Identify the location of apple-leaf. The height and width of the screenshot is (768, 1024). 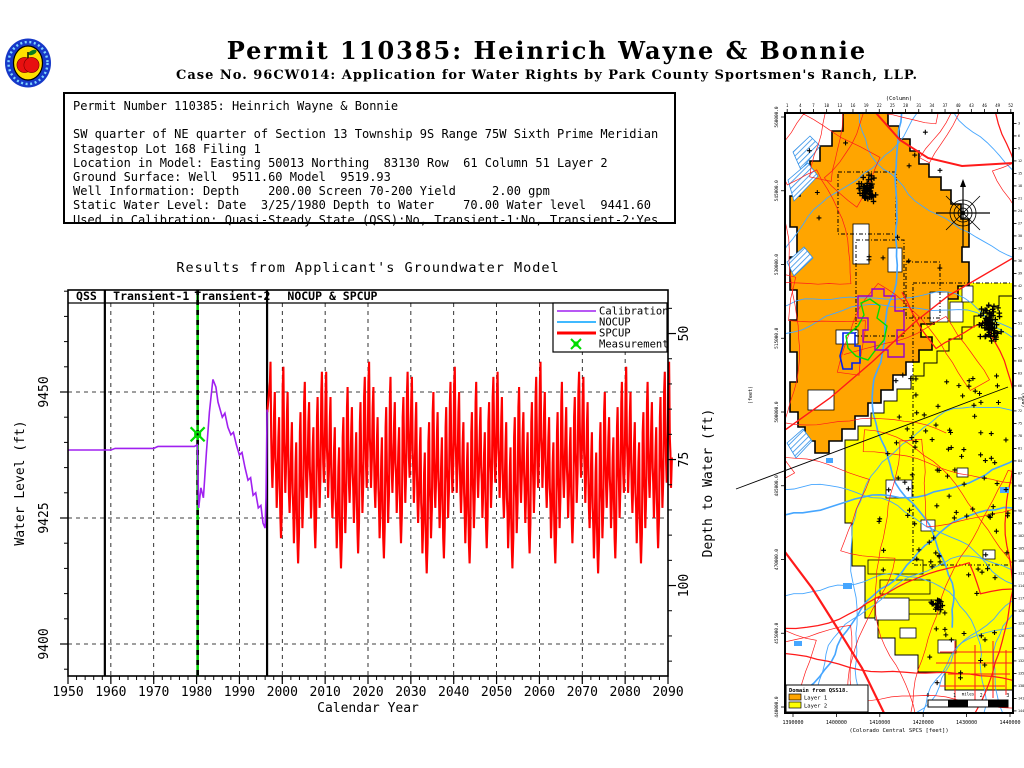
(32, 52).